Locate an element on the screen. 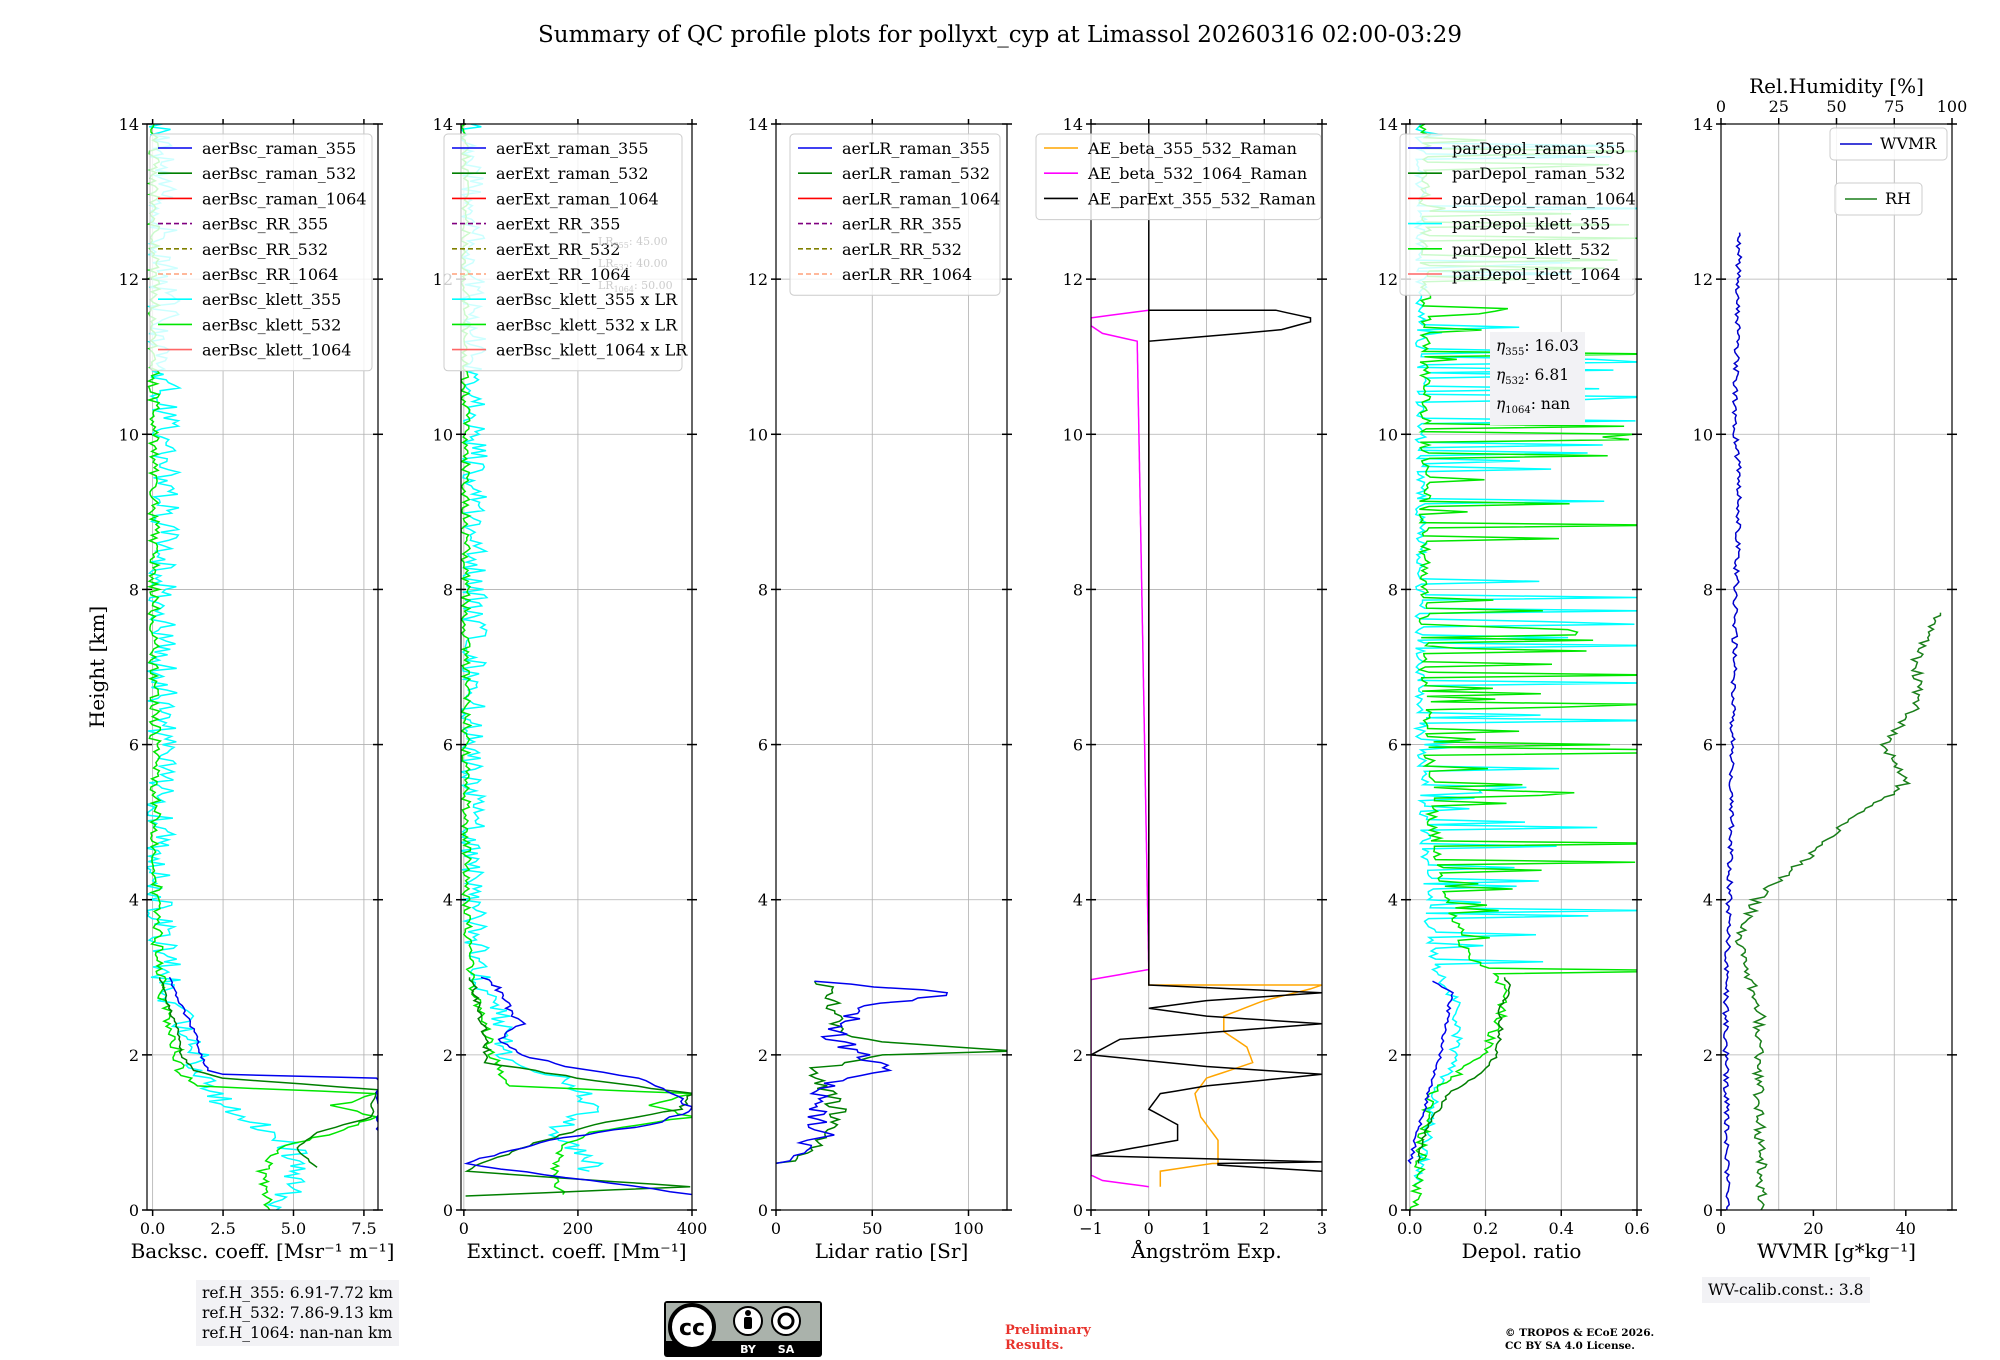 The image size is (2000, 1360). legend-label: aerBsc_raman_355 is located at coordinates (279, 148).